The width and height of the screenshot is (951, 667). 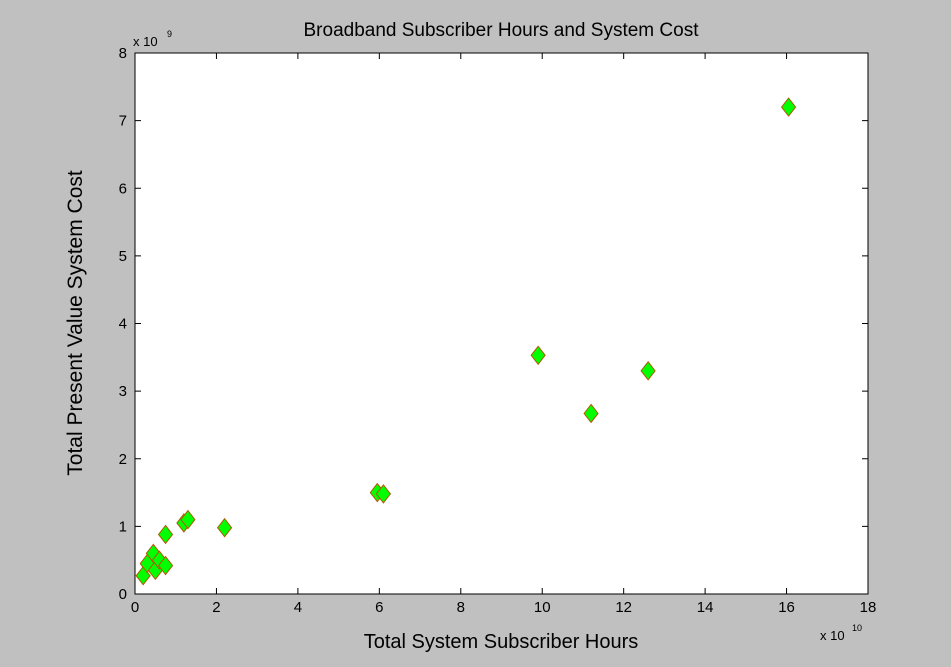 I want to click on y-tick-label: 2, so click(x=123, y=459).